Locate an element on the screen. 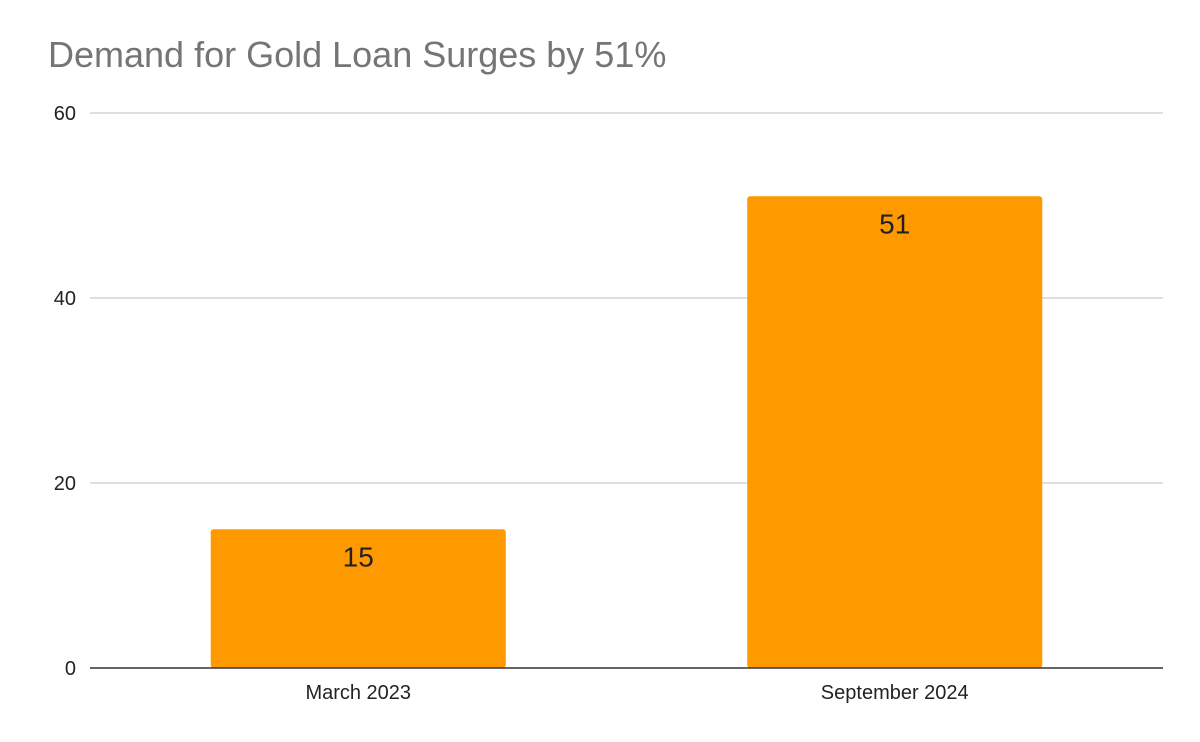  bar-value-label: 51 is located at coordinates (894, 223).